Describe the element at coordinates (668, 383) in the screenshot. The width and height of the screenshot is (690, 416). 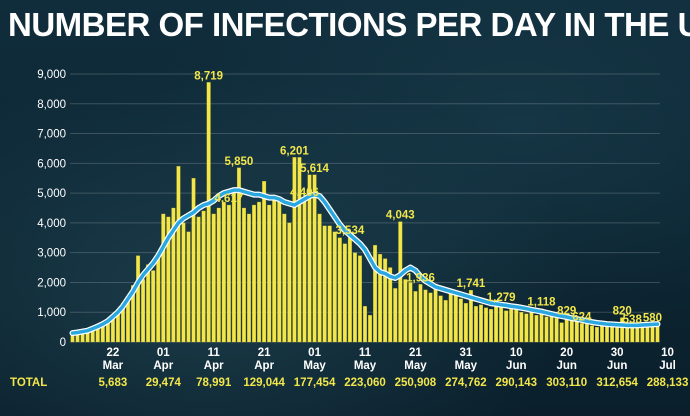
I see `total-value: 288,133` at that location.